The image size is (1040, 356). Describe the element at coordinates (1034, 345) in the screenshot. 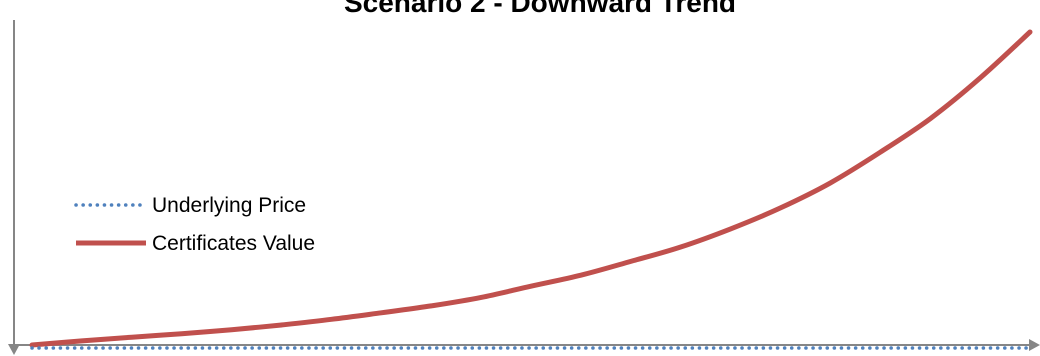

I see `x-axis-arrow` at that location.